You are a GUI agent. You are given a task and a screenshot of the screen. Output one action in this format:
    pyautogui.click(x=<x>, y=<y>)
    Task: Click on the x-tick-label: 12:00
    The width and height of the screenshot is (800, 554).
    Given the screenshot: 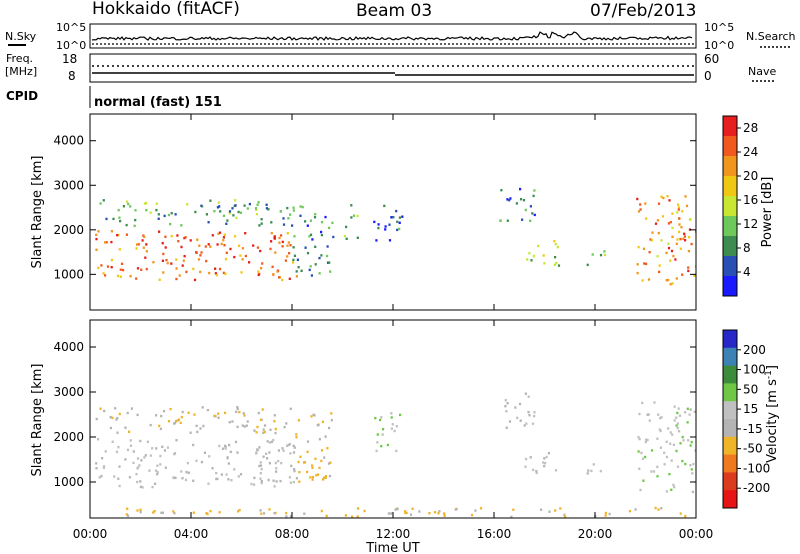 What is the action you would take?
    pyautogui.click(x=393, y=534)
    